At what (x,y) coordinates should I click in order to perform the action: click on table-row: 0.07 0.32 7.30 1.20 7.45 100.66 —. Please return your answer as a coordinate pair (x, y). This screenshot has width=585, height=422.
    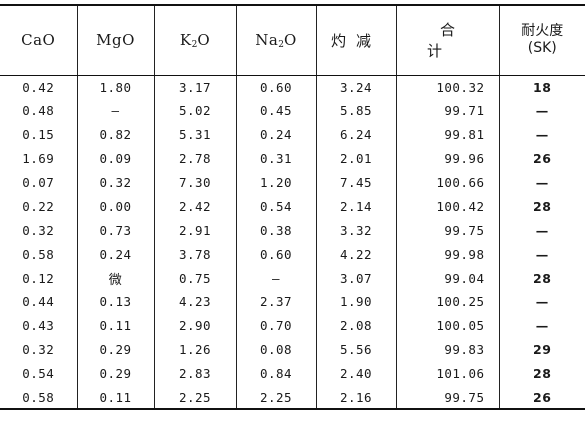
    Looking at the image, I should click on (292, 182).